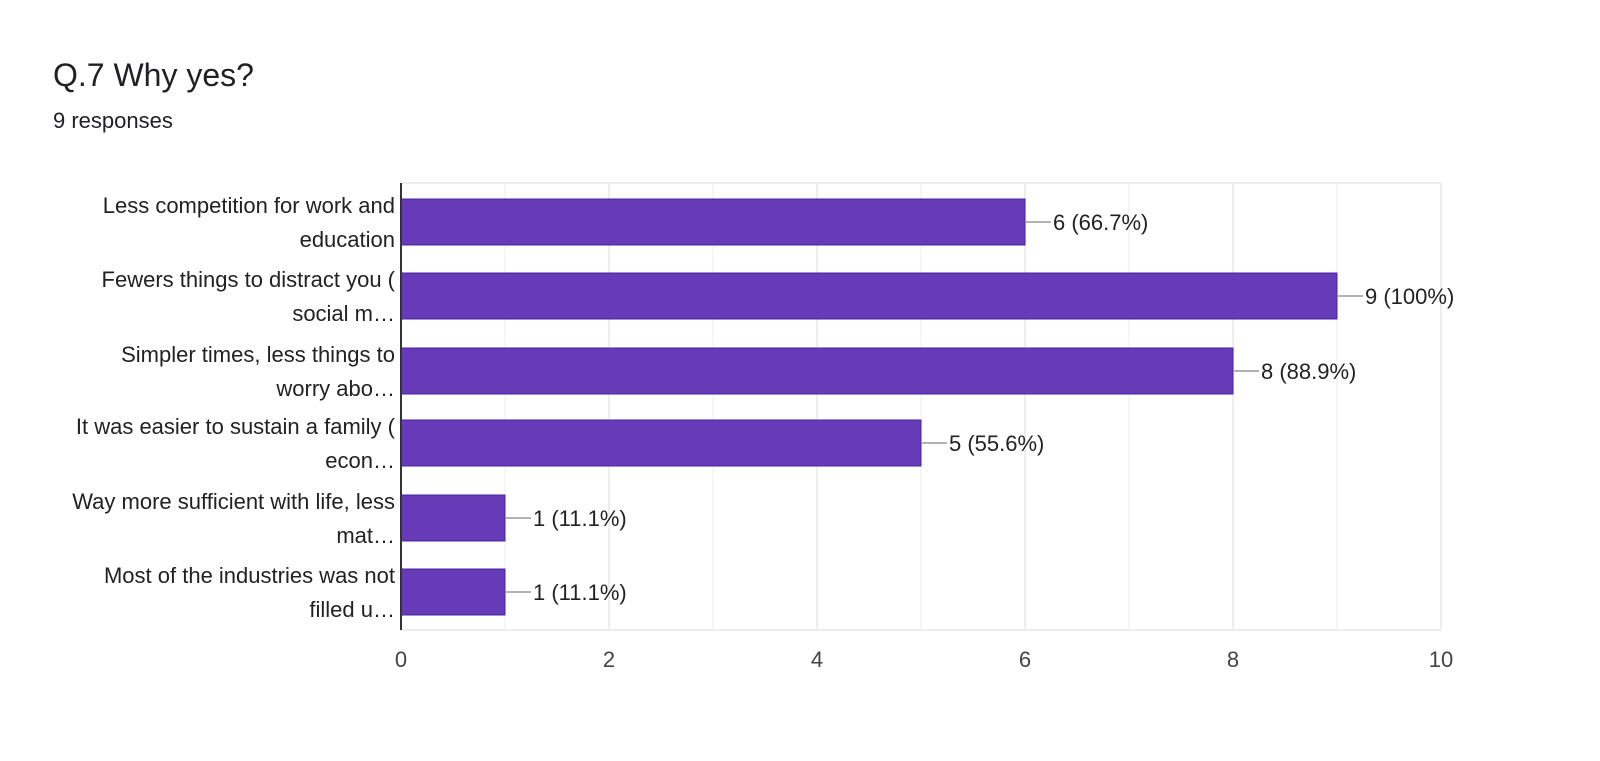 The height and width of the screenshot is (761, 1600). Describe the element at coordinates (113, 120) in the screenshot. I see `response-count: 9 responses` at that location.